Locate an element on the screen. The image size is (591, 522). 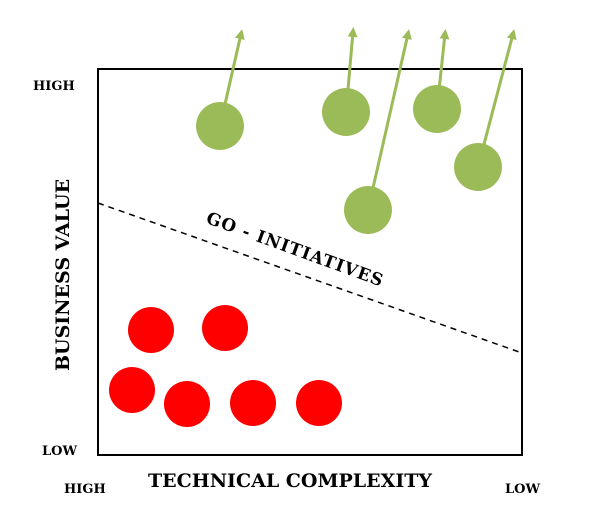
y-high-label: HIGH is located at coordinates (54, 86).